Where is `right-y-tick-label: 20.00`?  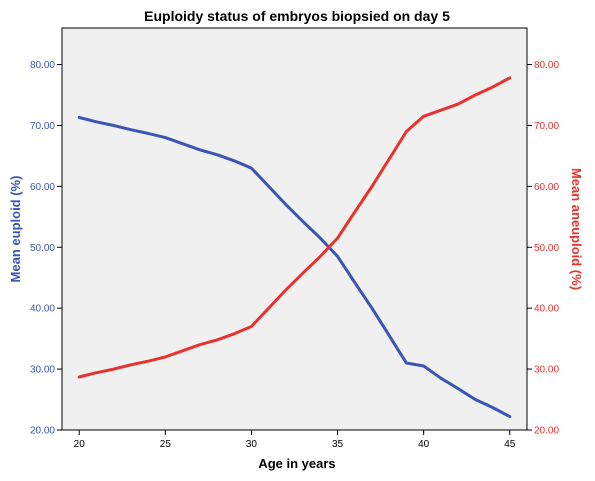 right-y-tick-label: 20.00 is located at coordinates (546, 431).